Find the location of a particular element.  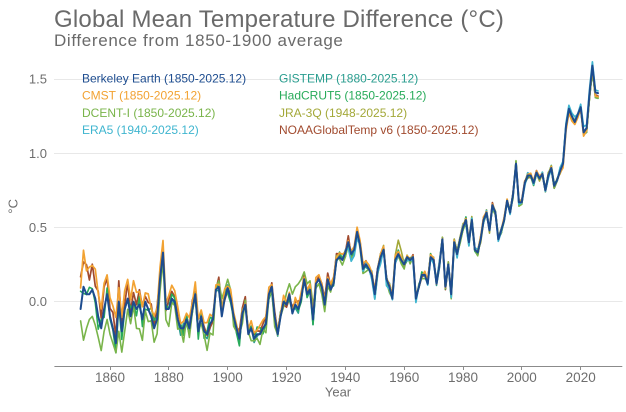

svg-text: CMST (1850-2025.12) is located at coordinates (141, 96).